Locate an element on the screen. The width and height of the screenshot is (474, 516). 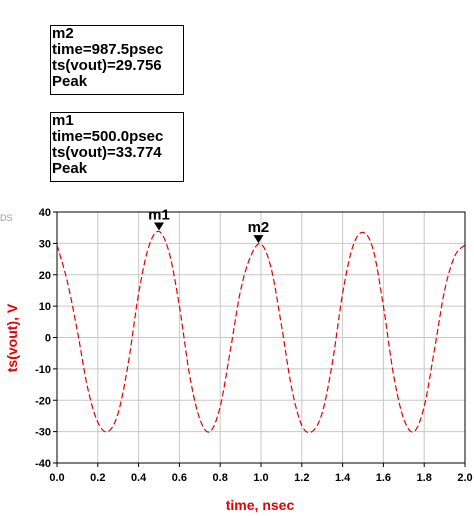
y-axis-label: ts(vout), V is located at coordinates (12, 338).